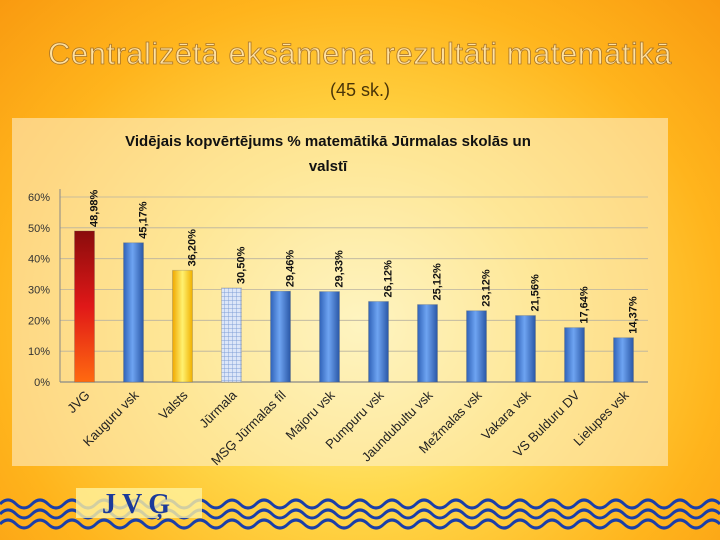 Image resolution: width=720 pixels, height=540 pixels. What do you see at coordinates (438, 282) in the screenshot?
I see `value-label: 25,12%` at bounding box center [438, 282].